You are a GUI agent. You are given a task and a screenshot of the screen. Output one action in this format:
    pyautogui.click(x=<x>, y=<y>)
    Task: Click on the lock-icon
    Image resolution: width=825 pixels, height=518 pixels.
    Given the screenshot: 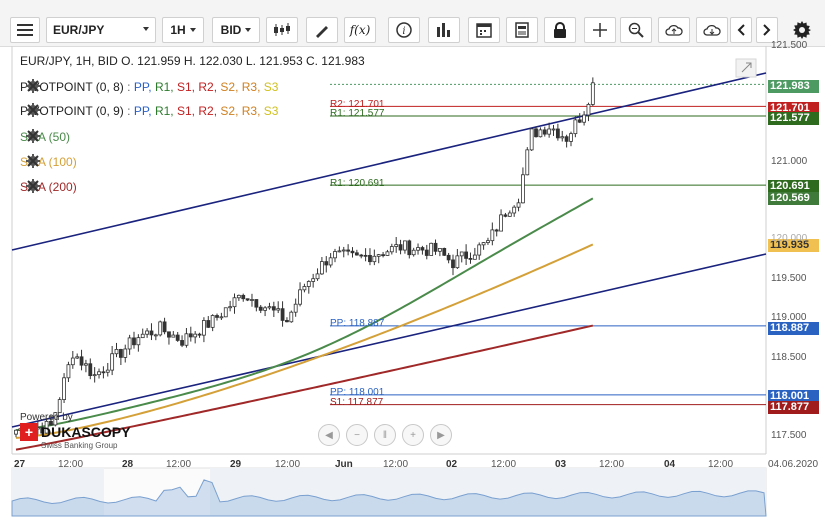 What is the action you would take?
    pyautogui.click(x=560, y=30)
    